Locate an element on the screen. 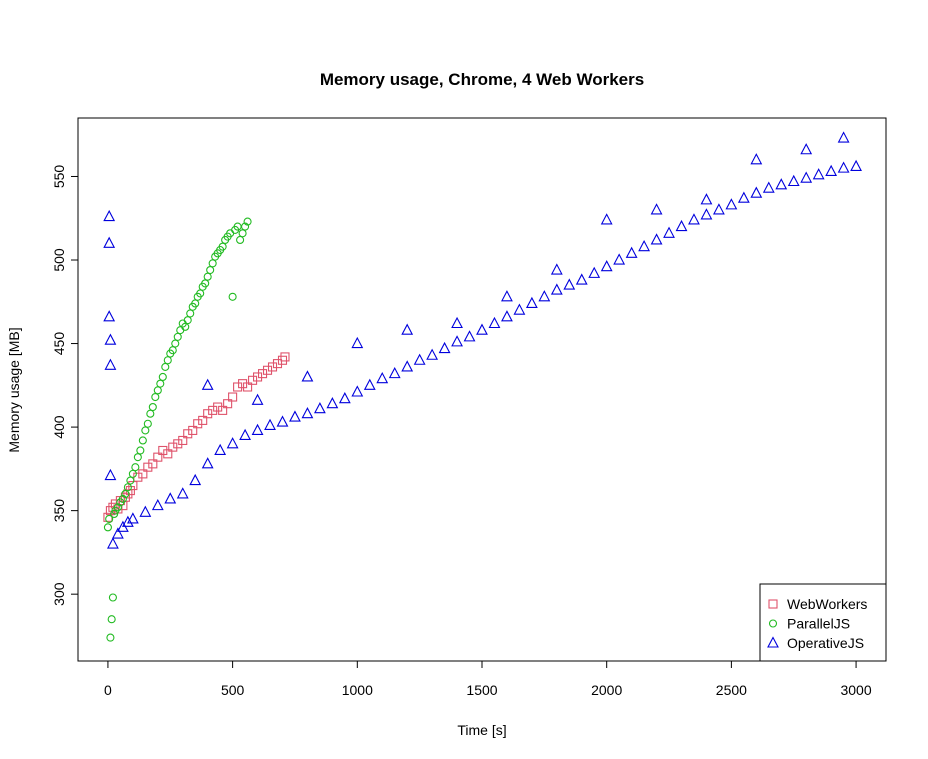 This screenshot has height=759, width=928. x-axis: 0 500 1000 1500 2000 2500 3000 is located at coordinates (488, 679).